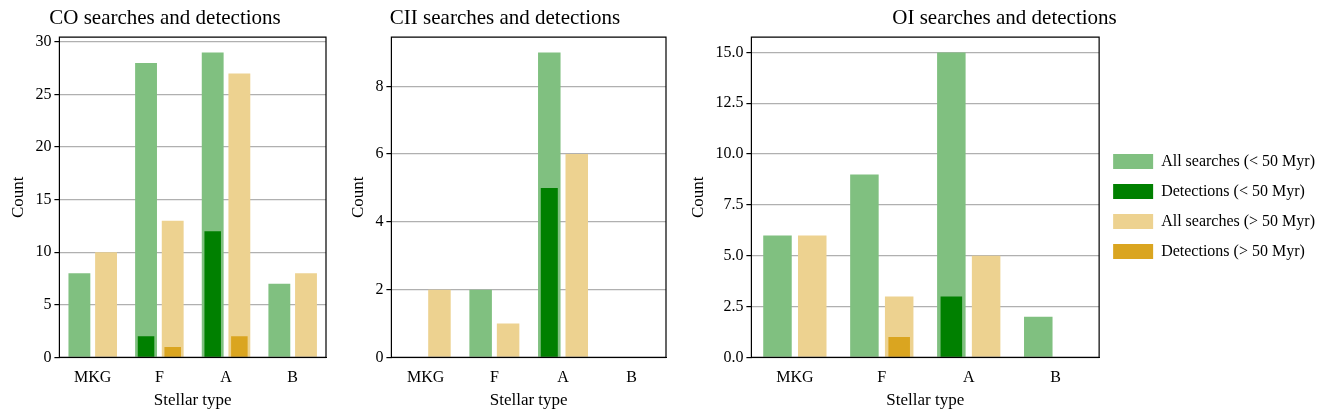  I want to click on y-tick-label: 8, so click(379, 85).